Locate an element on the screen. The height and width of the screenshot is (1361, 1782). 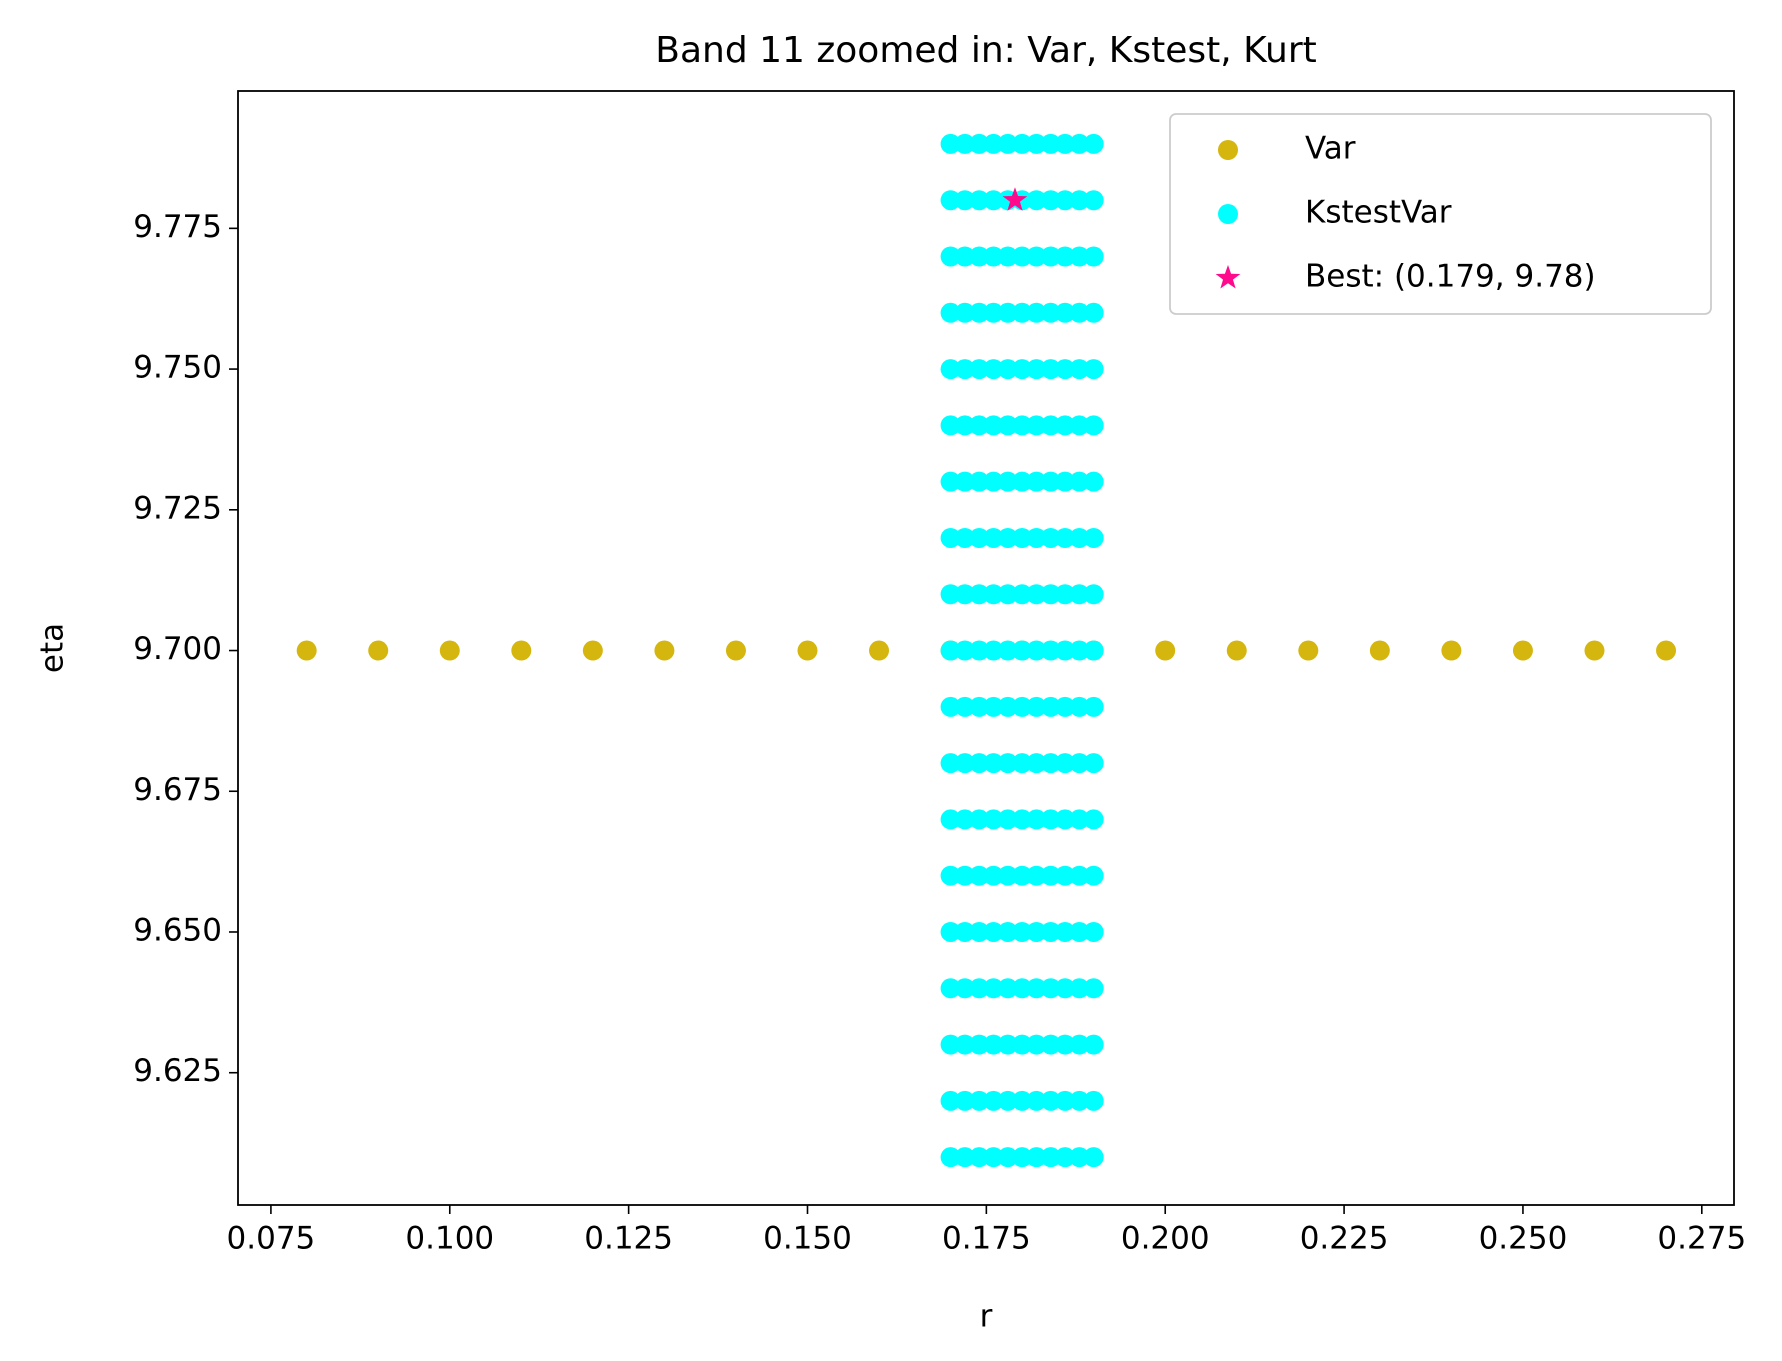
legend-label: KstestVar is located at coordinates (1378, 213).